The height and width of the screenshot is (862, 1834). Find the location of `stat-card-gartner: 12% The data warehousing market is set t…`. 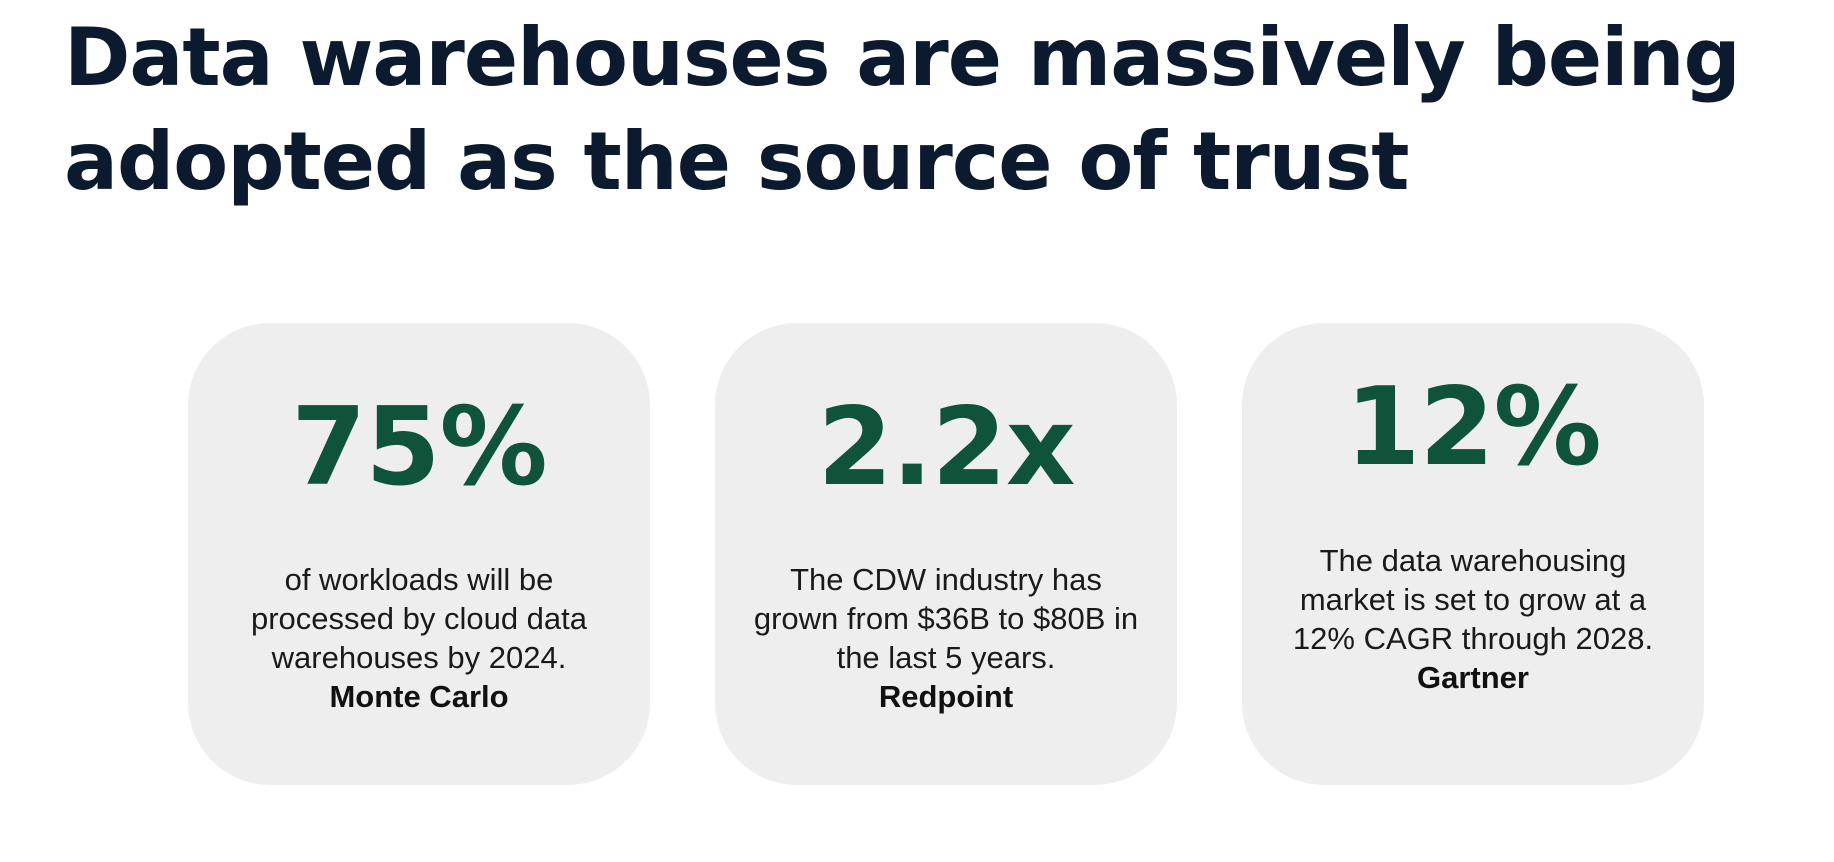

stat-card-gartner: 12% The data warehousing market is set t… is located at coordinates (1473, 554).